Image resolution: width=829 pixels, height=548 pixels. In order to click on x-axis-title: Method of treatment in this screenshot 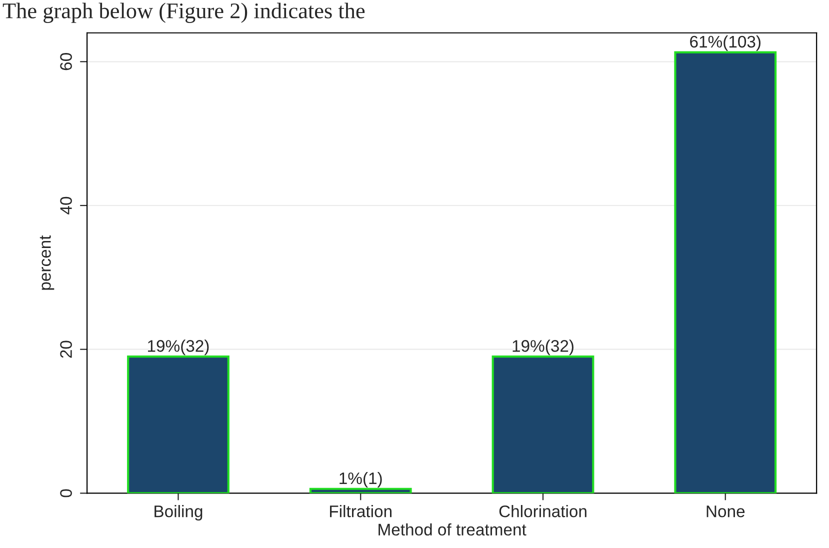, I will do `click(452, 529)`.